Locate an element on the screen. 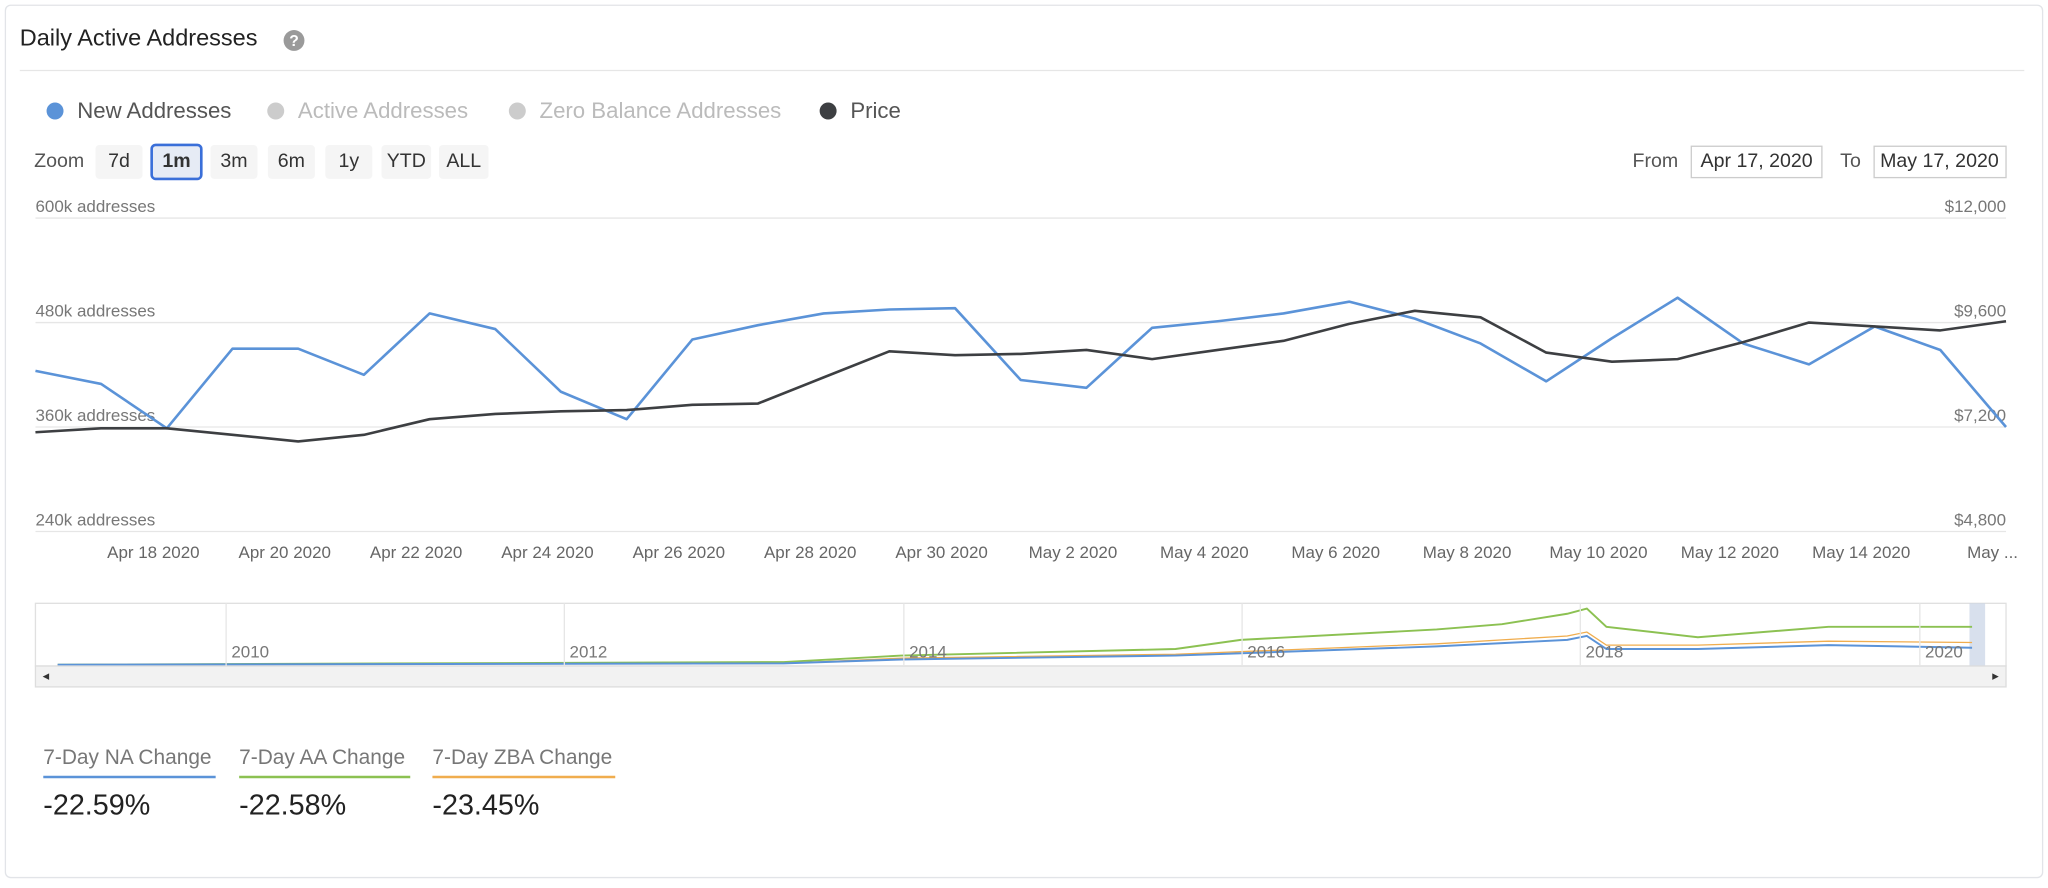 This screenshot has height=888, width=2048. scroll-right: ▸ is located at coordinates (1995, 675).